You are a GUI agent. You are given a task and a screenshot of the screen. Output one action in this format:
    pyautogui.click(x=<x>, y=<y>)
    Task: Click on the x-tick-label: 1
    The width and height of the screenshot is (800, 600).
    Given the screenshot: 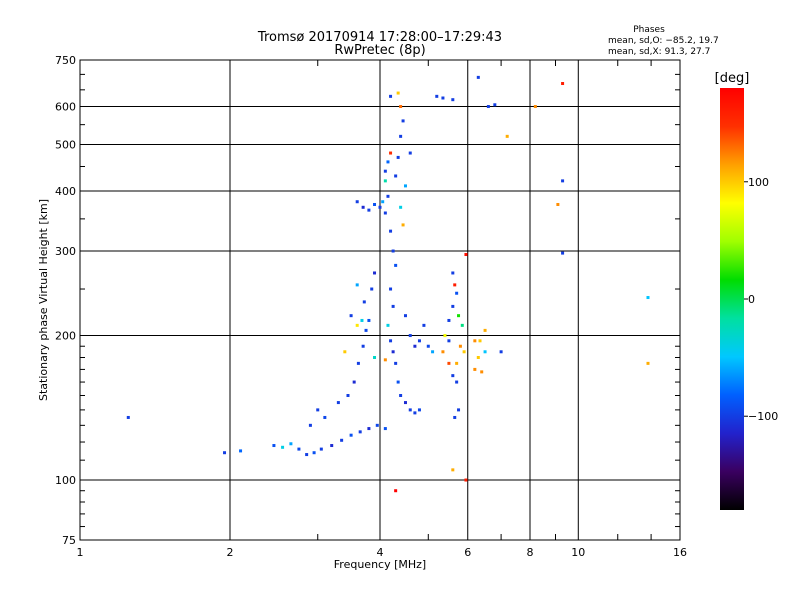 What is the action you would take?
    pyautogui.click(x=80, y=552)
    